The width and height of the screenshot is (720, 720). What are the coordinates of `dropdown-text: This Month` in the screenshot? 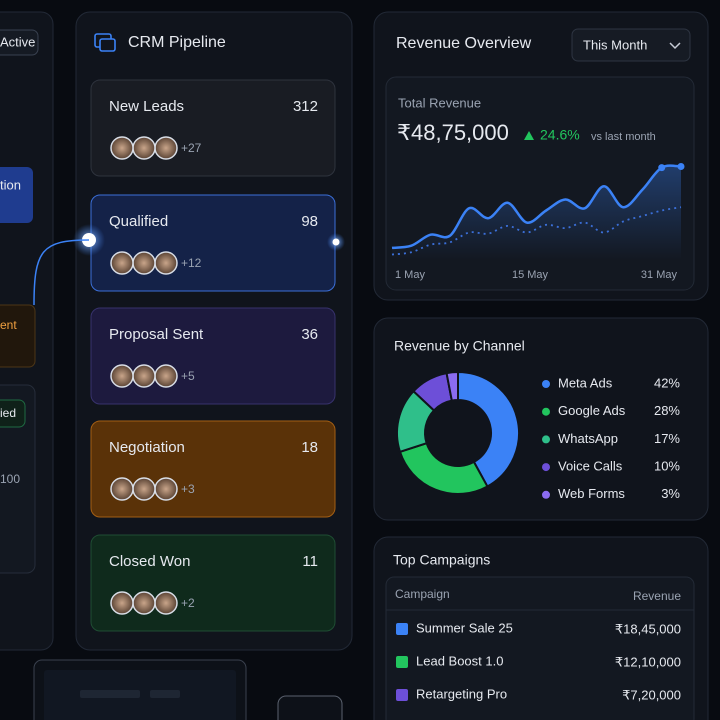 It's located at (615, 44).